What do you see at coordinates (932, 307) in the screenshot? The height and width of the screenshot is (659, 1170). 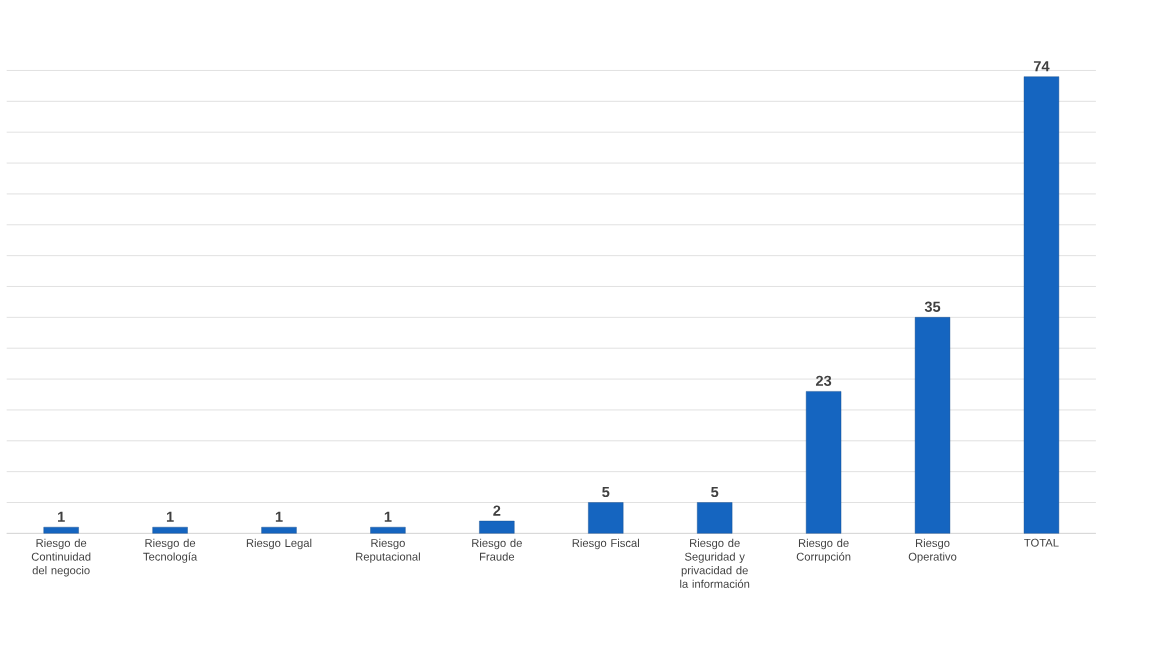 I see `data-label: 35` at bounding box center [932, 307].